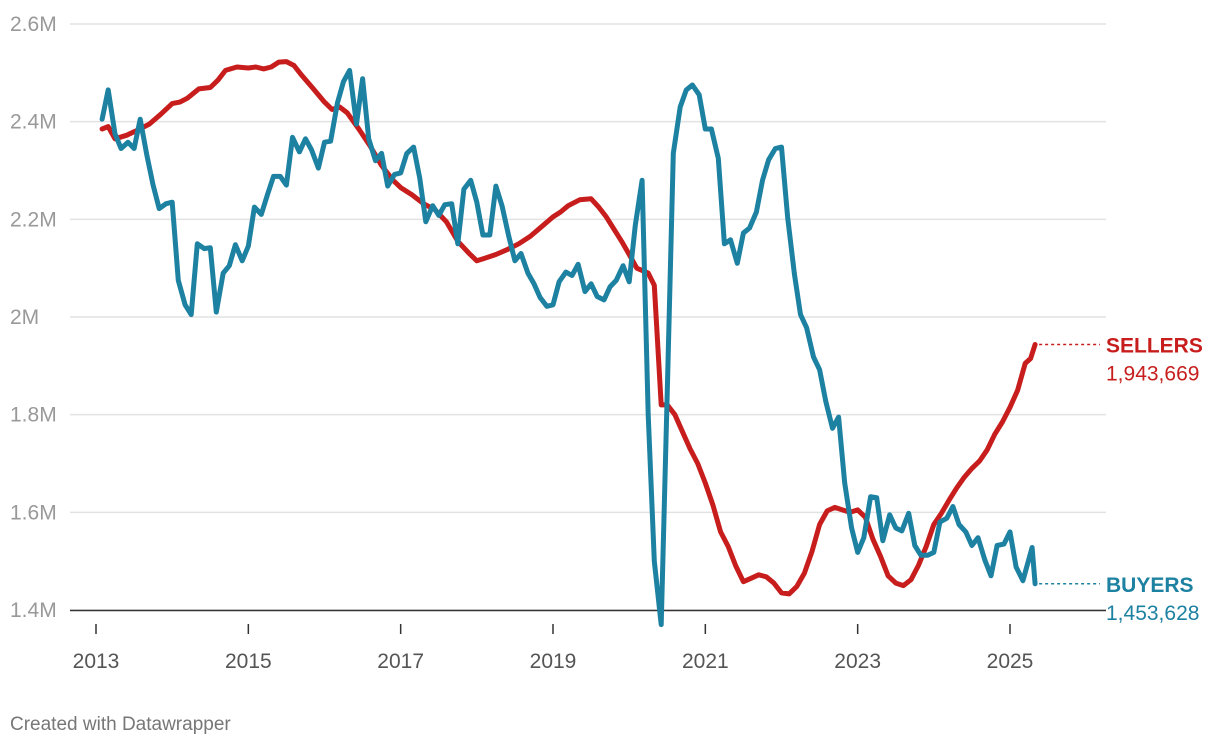  What do you see at coordinates (24, 317) in the screenshot?
I see `y-tick-label: 2M` at bounding box center [24, 317].